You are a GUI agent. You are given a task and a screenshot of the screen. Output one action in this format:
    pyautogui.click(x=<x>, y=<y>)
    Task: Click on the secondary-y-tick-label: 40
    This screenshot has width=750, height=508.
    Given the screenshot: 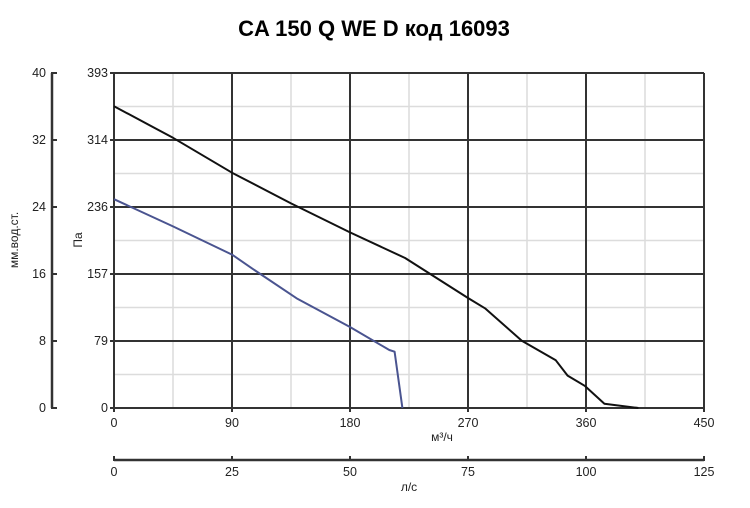 What is the action you would take?
    pyautogui.click(x=39, y=73)
    